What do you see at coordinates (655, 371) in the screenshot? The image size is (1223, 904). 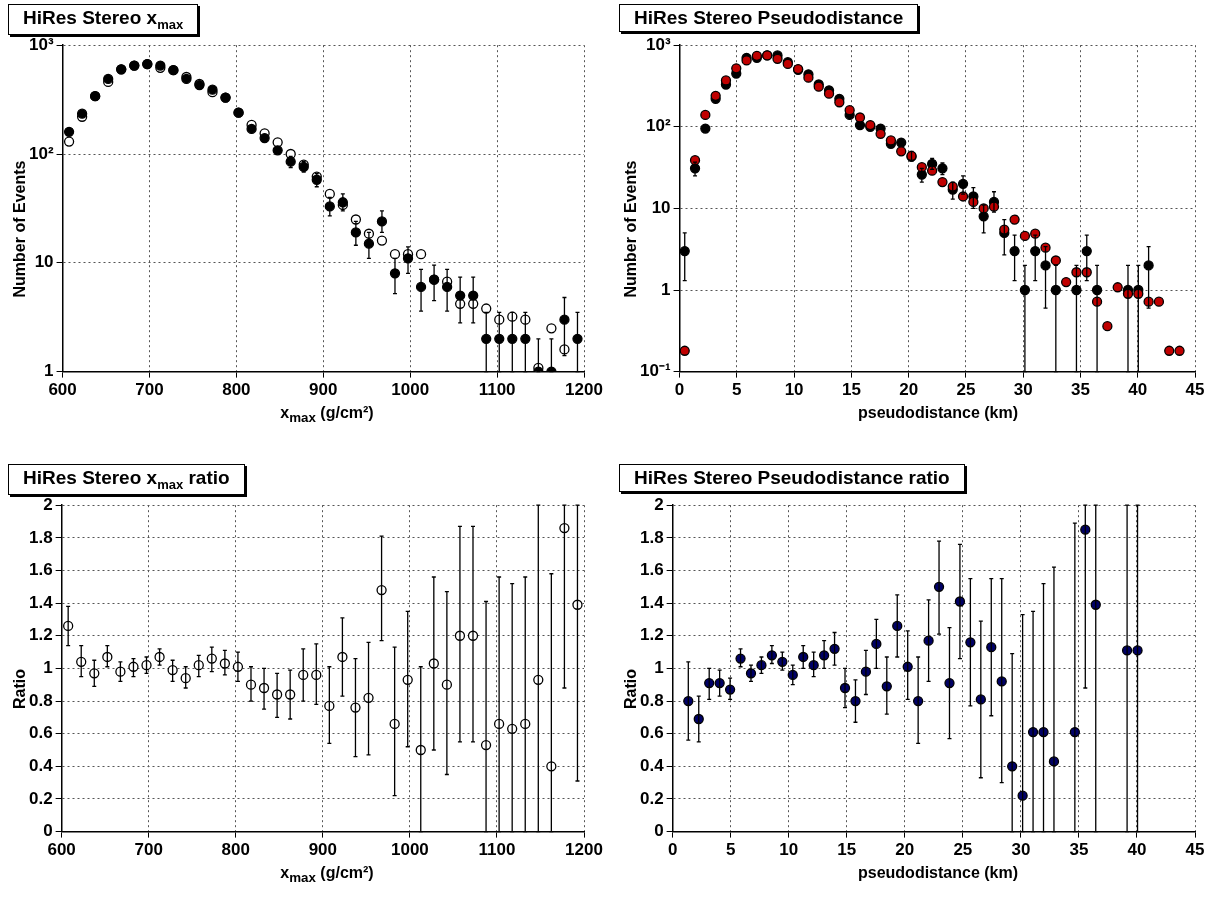 I see `y-tick-label: 10⁻¹` at bounding box center [655, 371].